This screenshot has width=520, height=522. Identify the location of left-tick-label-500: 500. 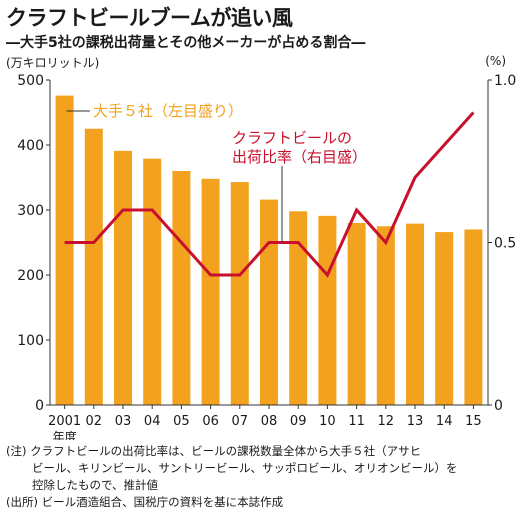
(30, 81).